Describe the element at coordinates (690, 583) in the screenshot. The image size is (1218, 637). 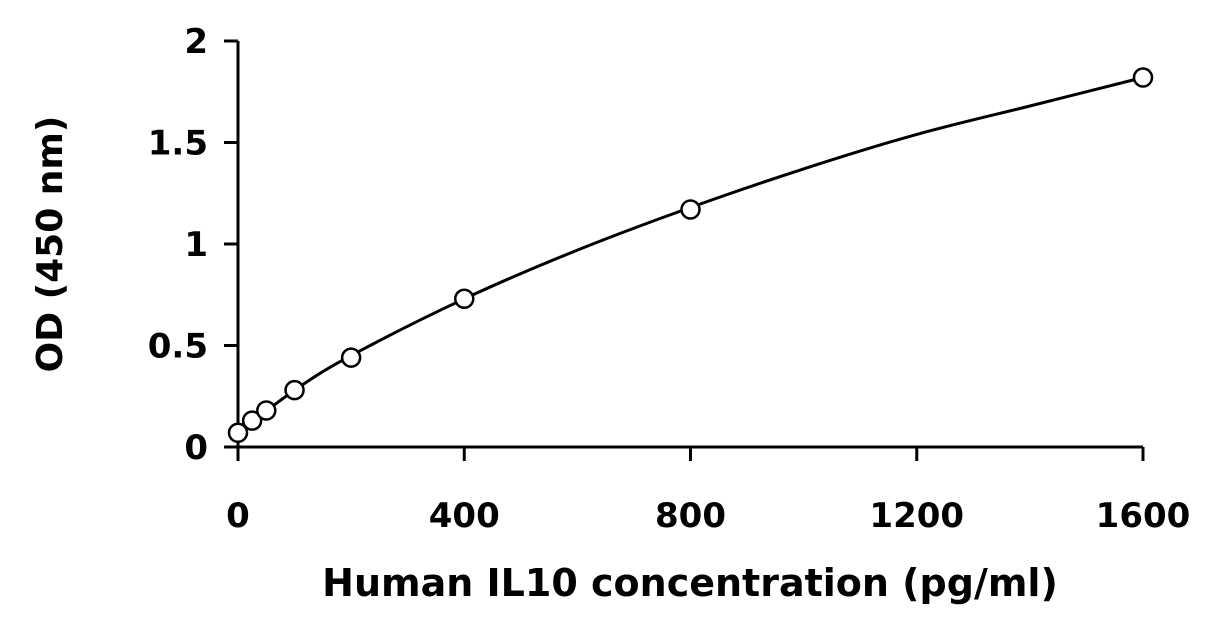
I see `x-axis-title: Human IL10 concentration (pg/ml)` at that location.